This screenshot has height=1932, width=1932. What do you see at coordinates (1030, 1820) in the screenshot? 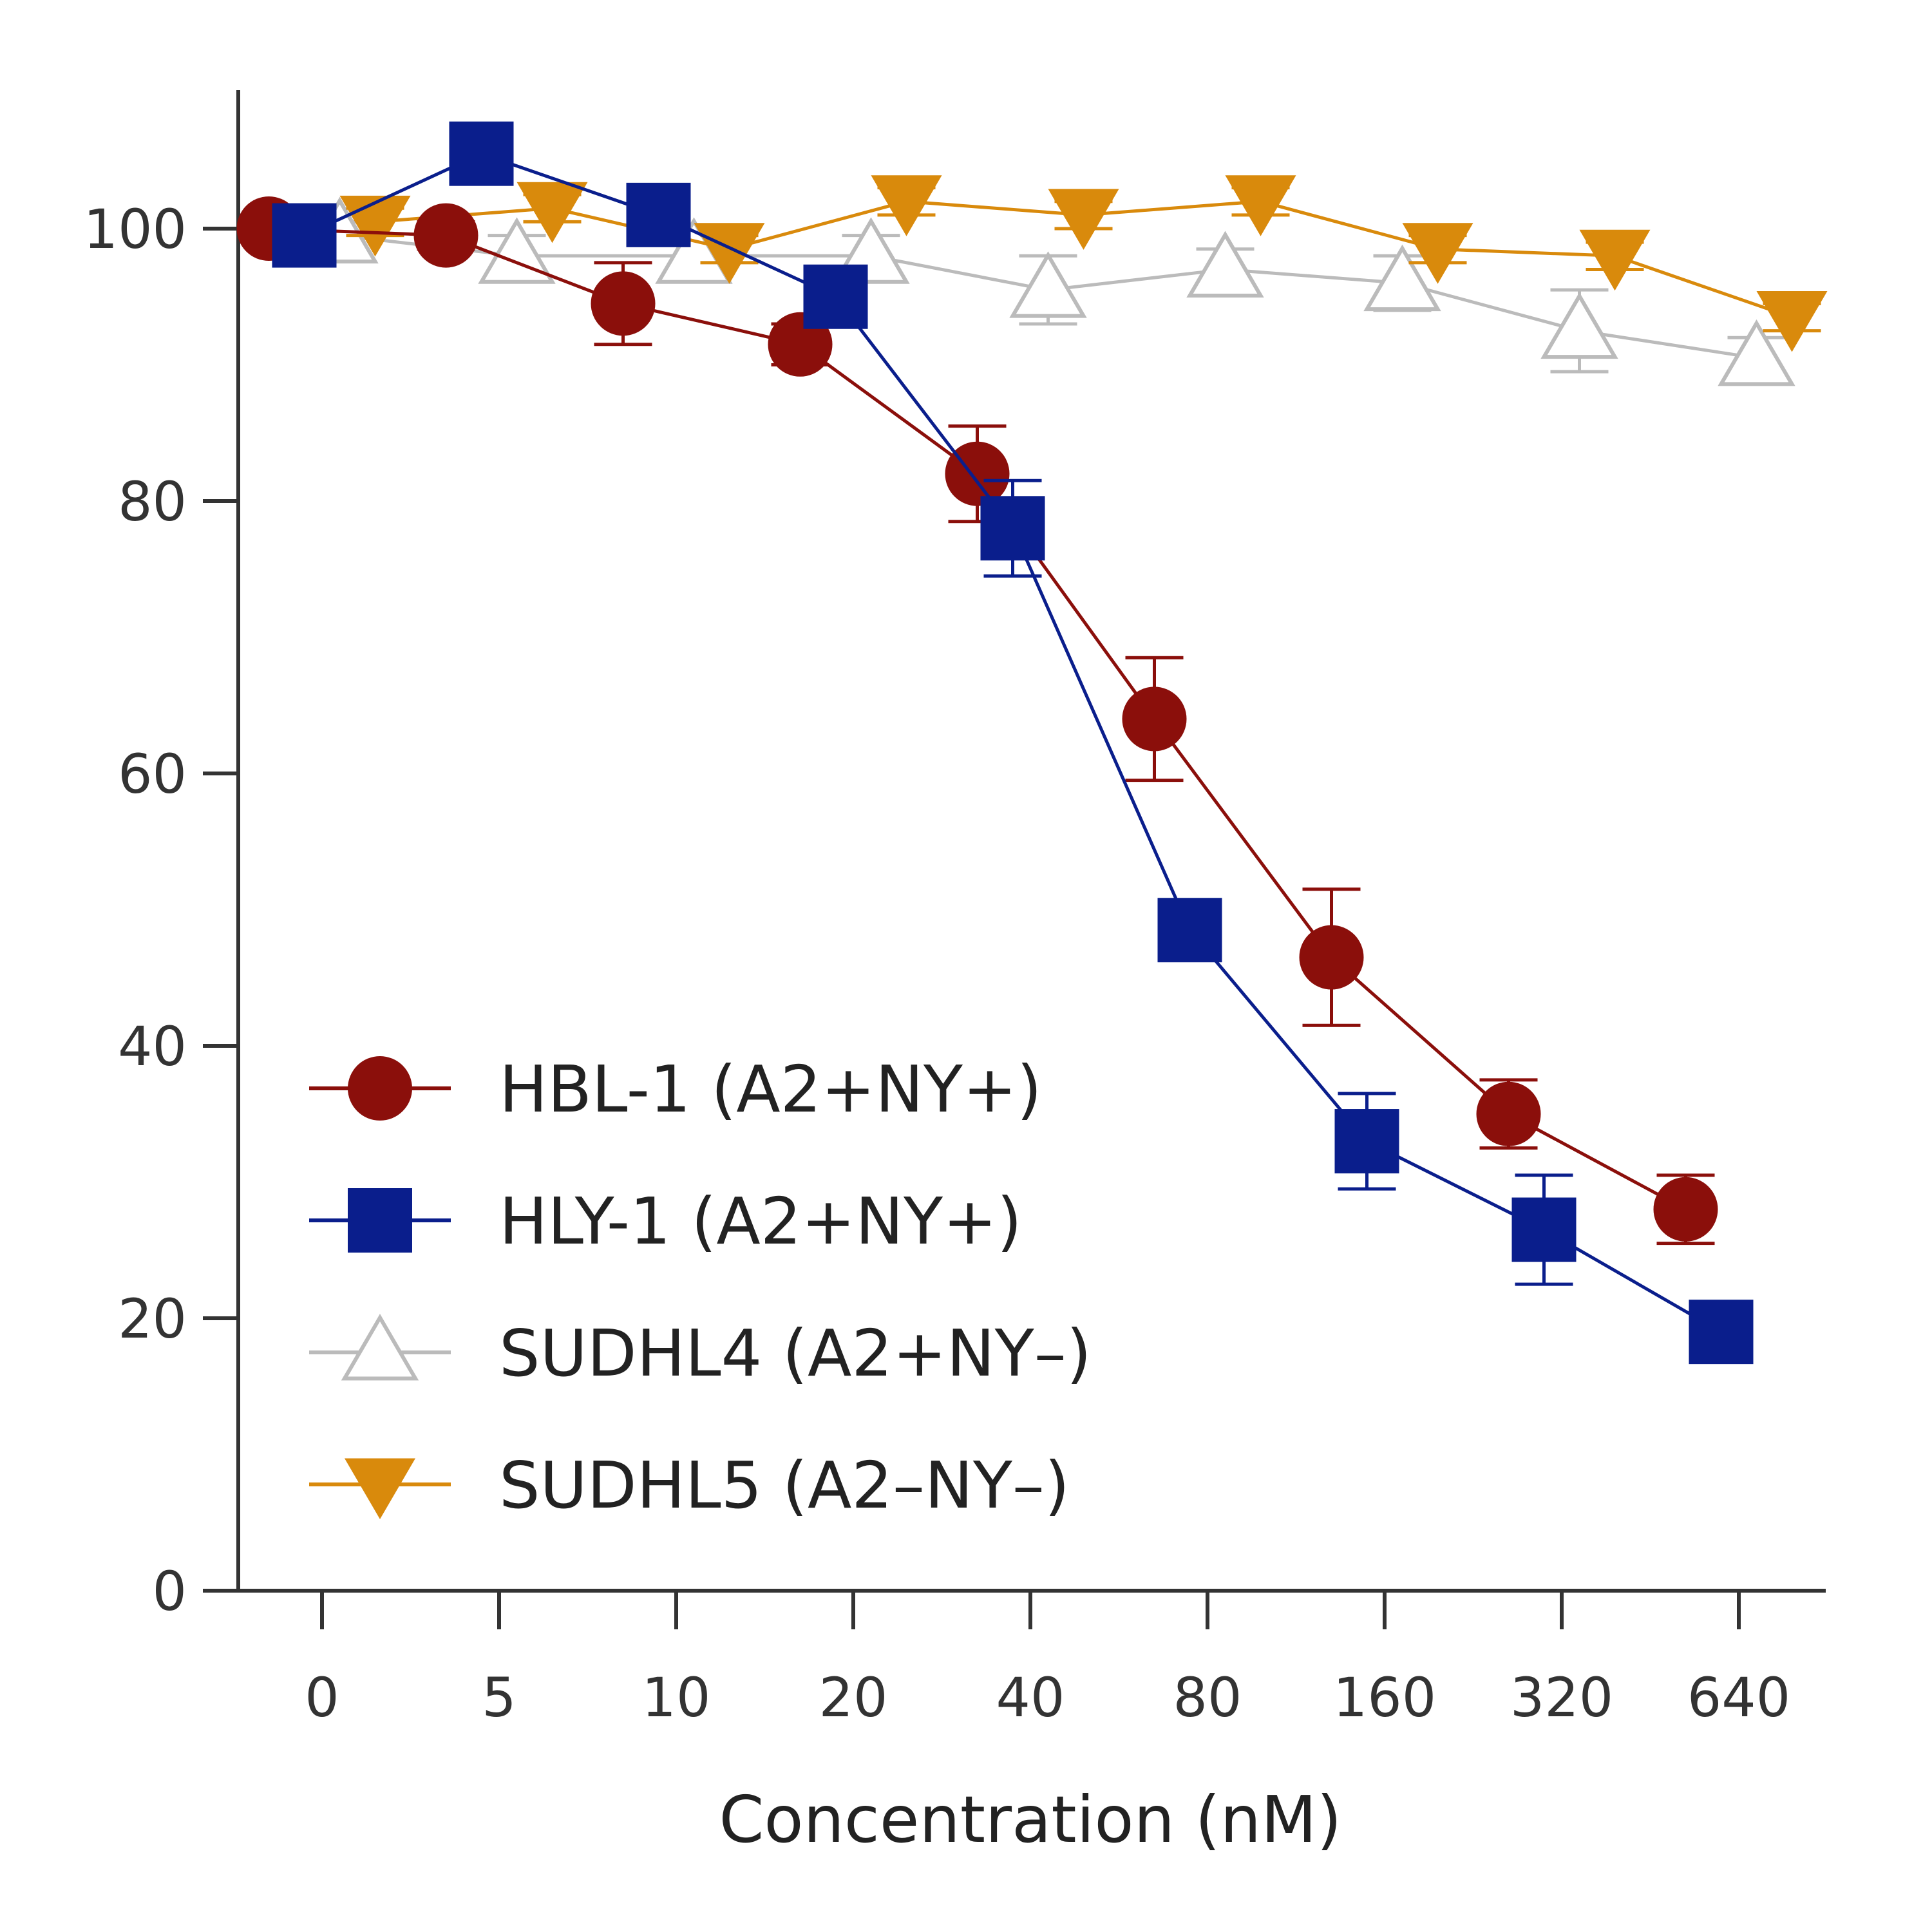
I see `x-axis-title: Concentration (nM)` at bounding box center [1030, 1820].